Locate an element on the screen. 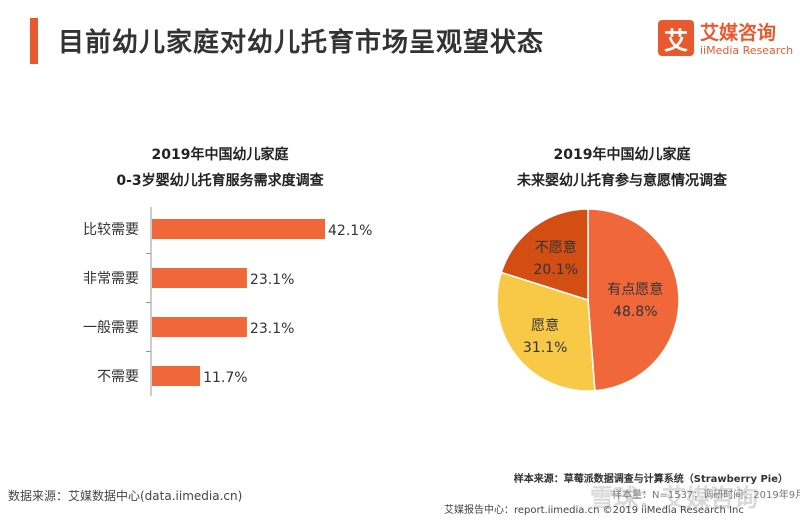 This screenshot has width=800, height=520. bar-chart-title-line2: 0-3岁婴幼儿托育服务需求度调查 is located at coordinates (220, 181).